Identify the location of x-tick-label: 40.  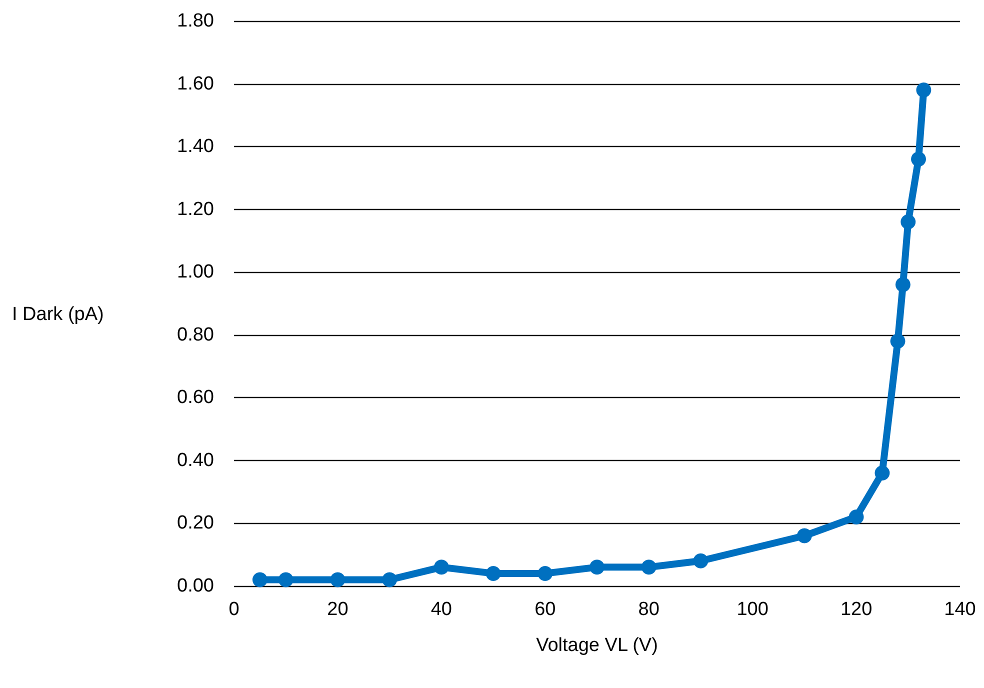
(441, 609).